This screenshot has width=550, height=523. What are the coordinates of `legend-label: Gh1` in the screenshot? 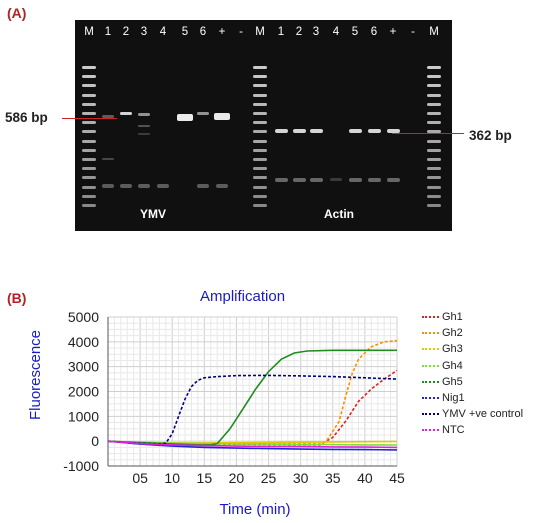 It's located at (452, 317).